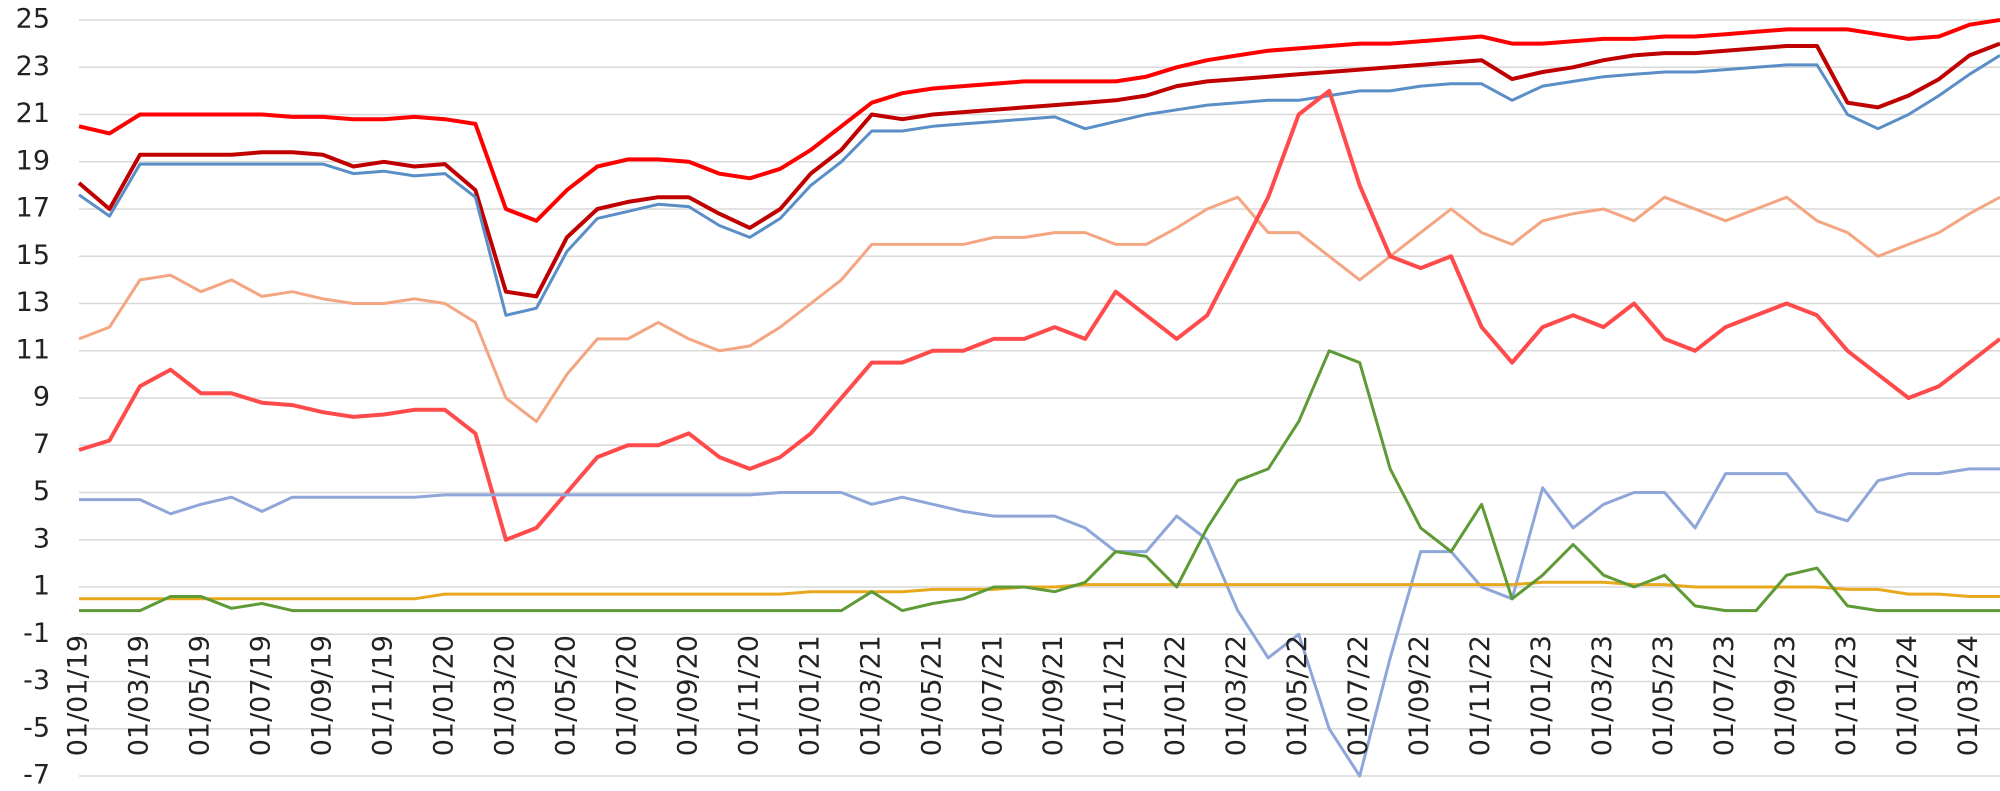 The height and width of the screenshot is (791, 2000). I want to click on x-tick-label: 01/11/23, so click(1846, 695).